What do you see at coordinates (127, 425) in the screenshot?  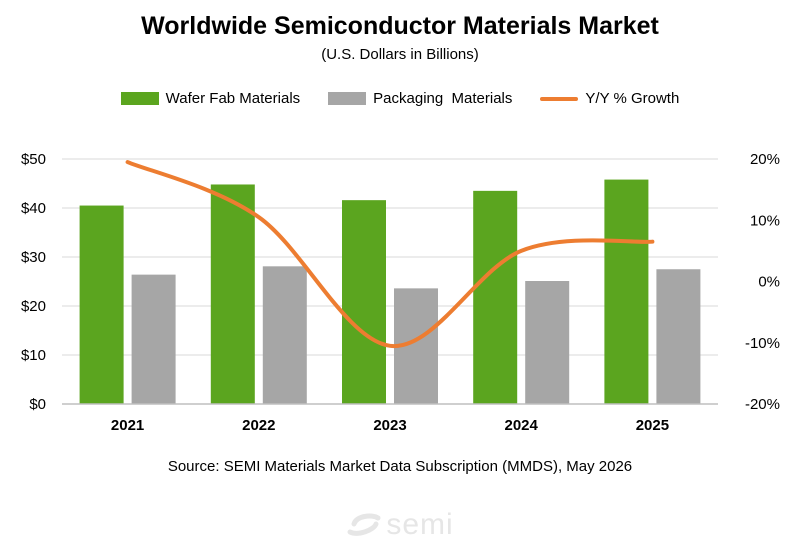 I see `x-tick-label: 2021` at bounding box center [127, 425].